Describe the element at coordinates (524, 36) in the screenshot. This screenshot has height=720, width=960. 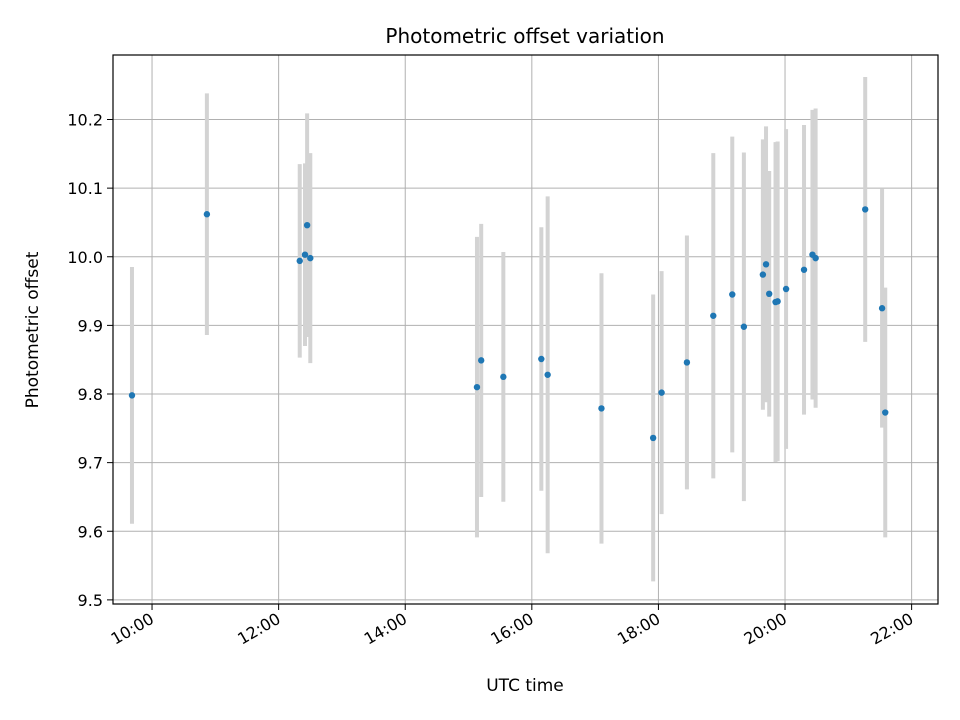
I see `chart-title: Photometric offset variation` at that location.